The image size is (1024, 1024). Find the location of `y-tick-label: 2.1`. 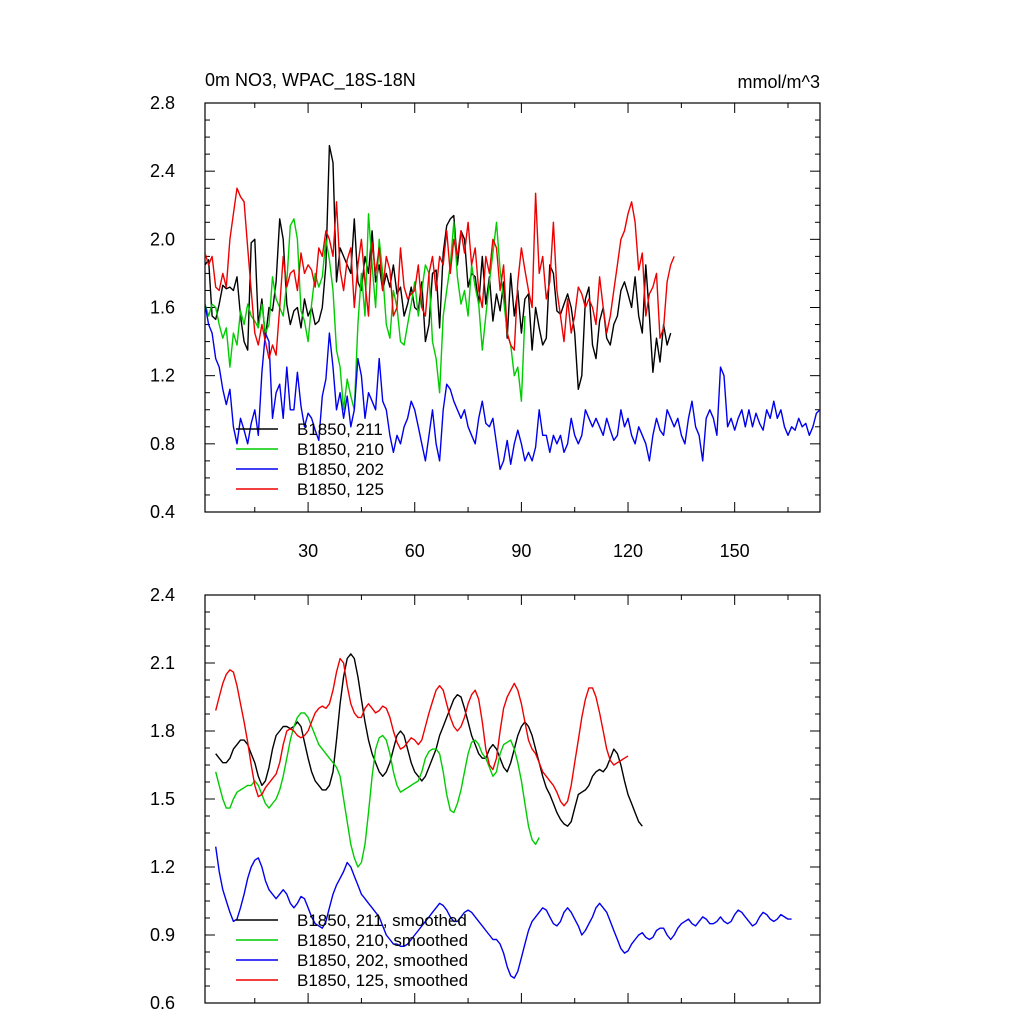

y-tick-label: 2.1 is located at coordinates (162, 663).